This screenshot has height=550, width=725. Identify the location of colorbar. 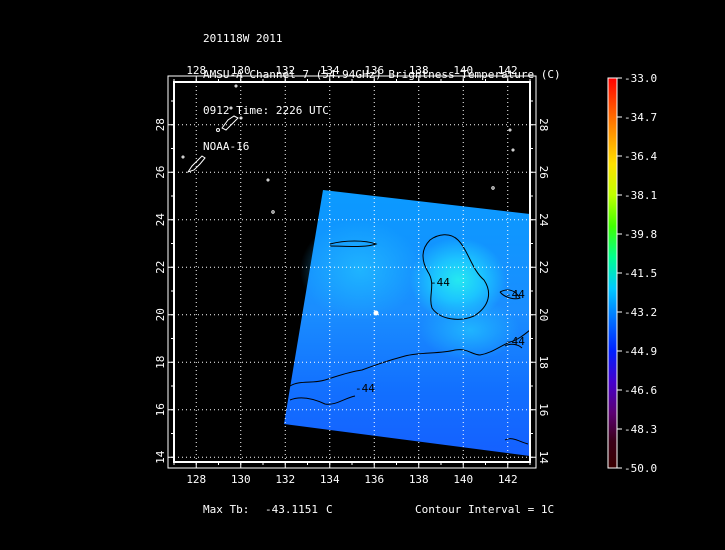
(612, 273).